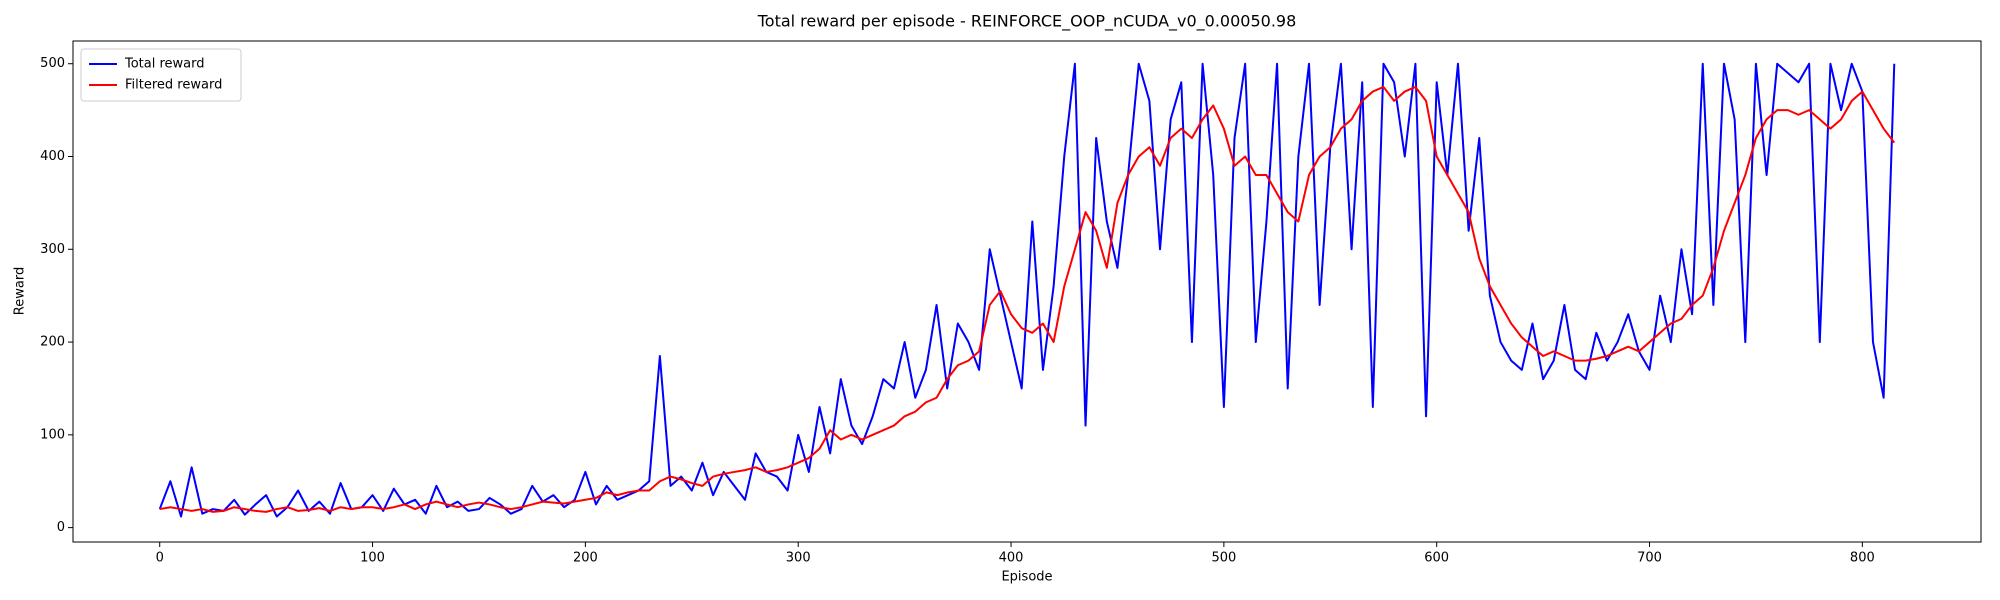  Describe the element at coordinates (160, 558) in the screenshot. I see `x-tick-label: 0` at that location.